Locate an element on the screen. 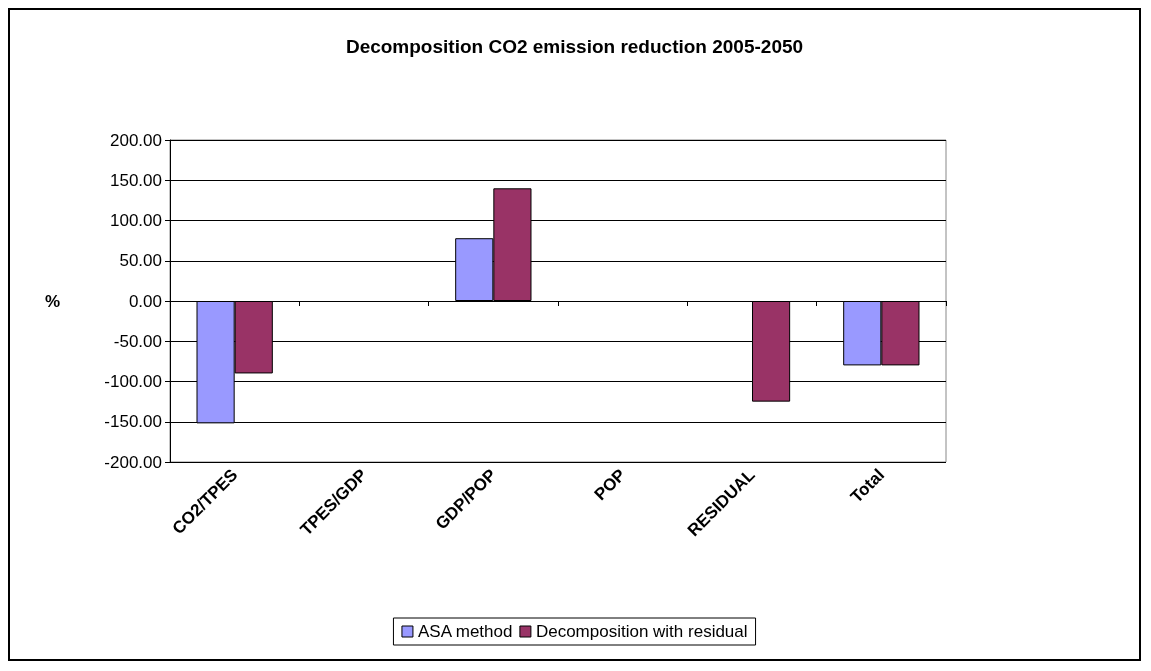  y-tick-label: -150.00 is located at coordinates (133, 422).